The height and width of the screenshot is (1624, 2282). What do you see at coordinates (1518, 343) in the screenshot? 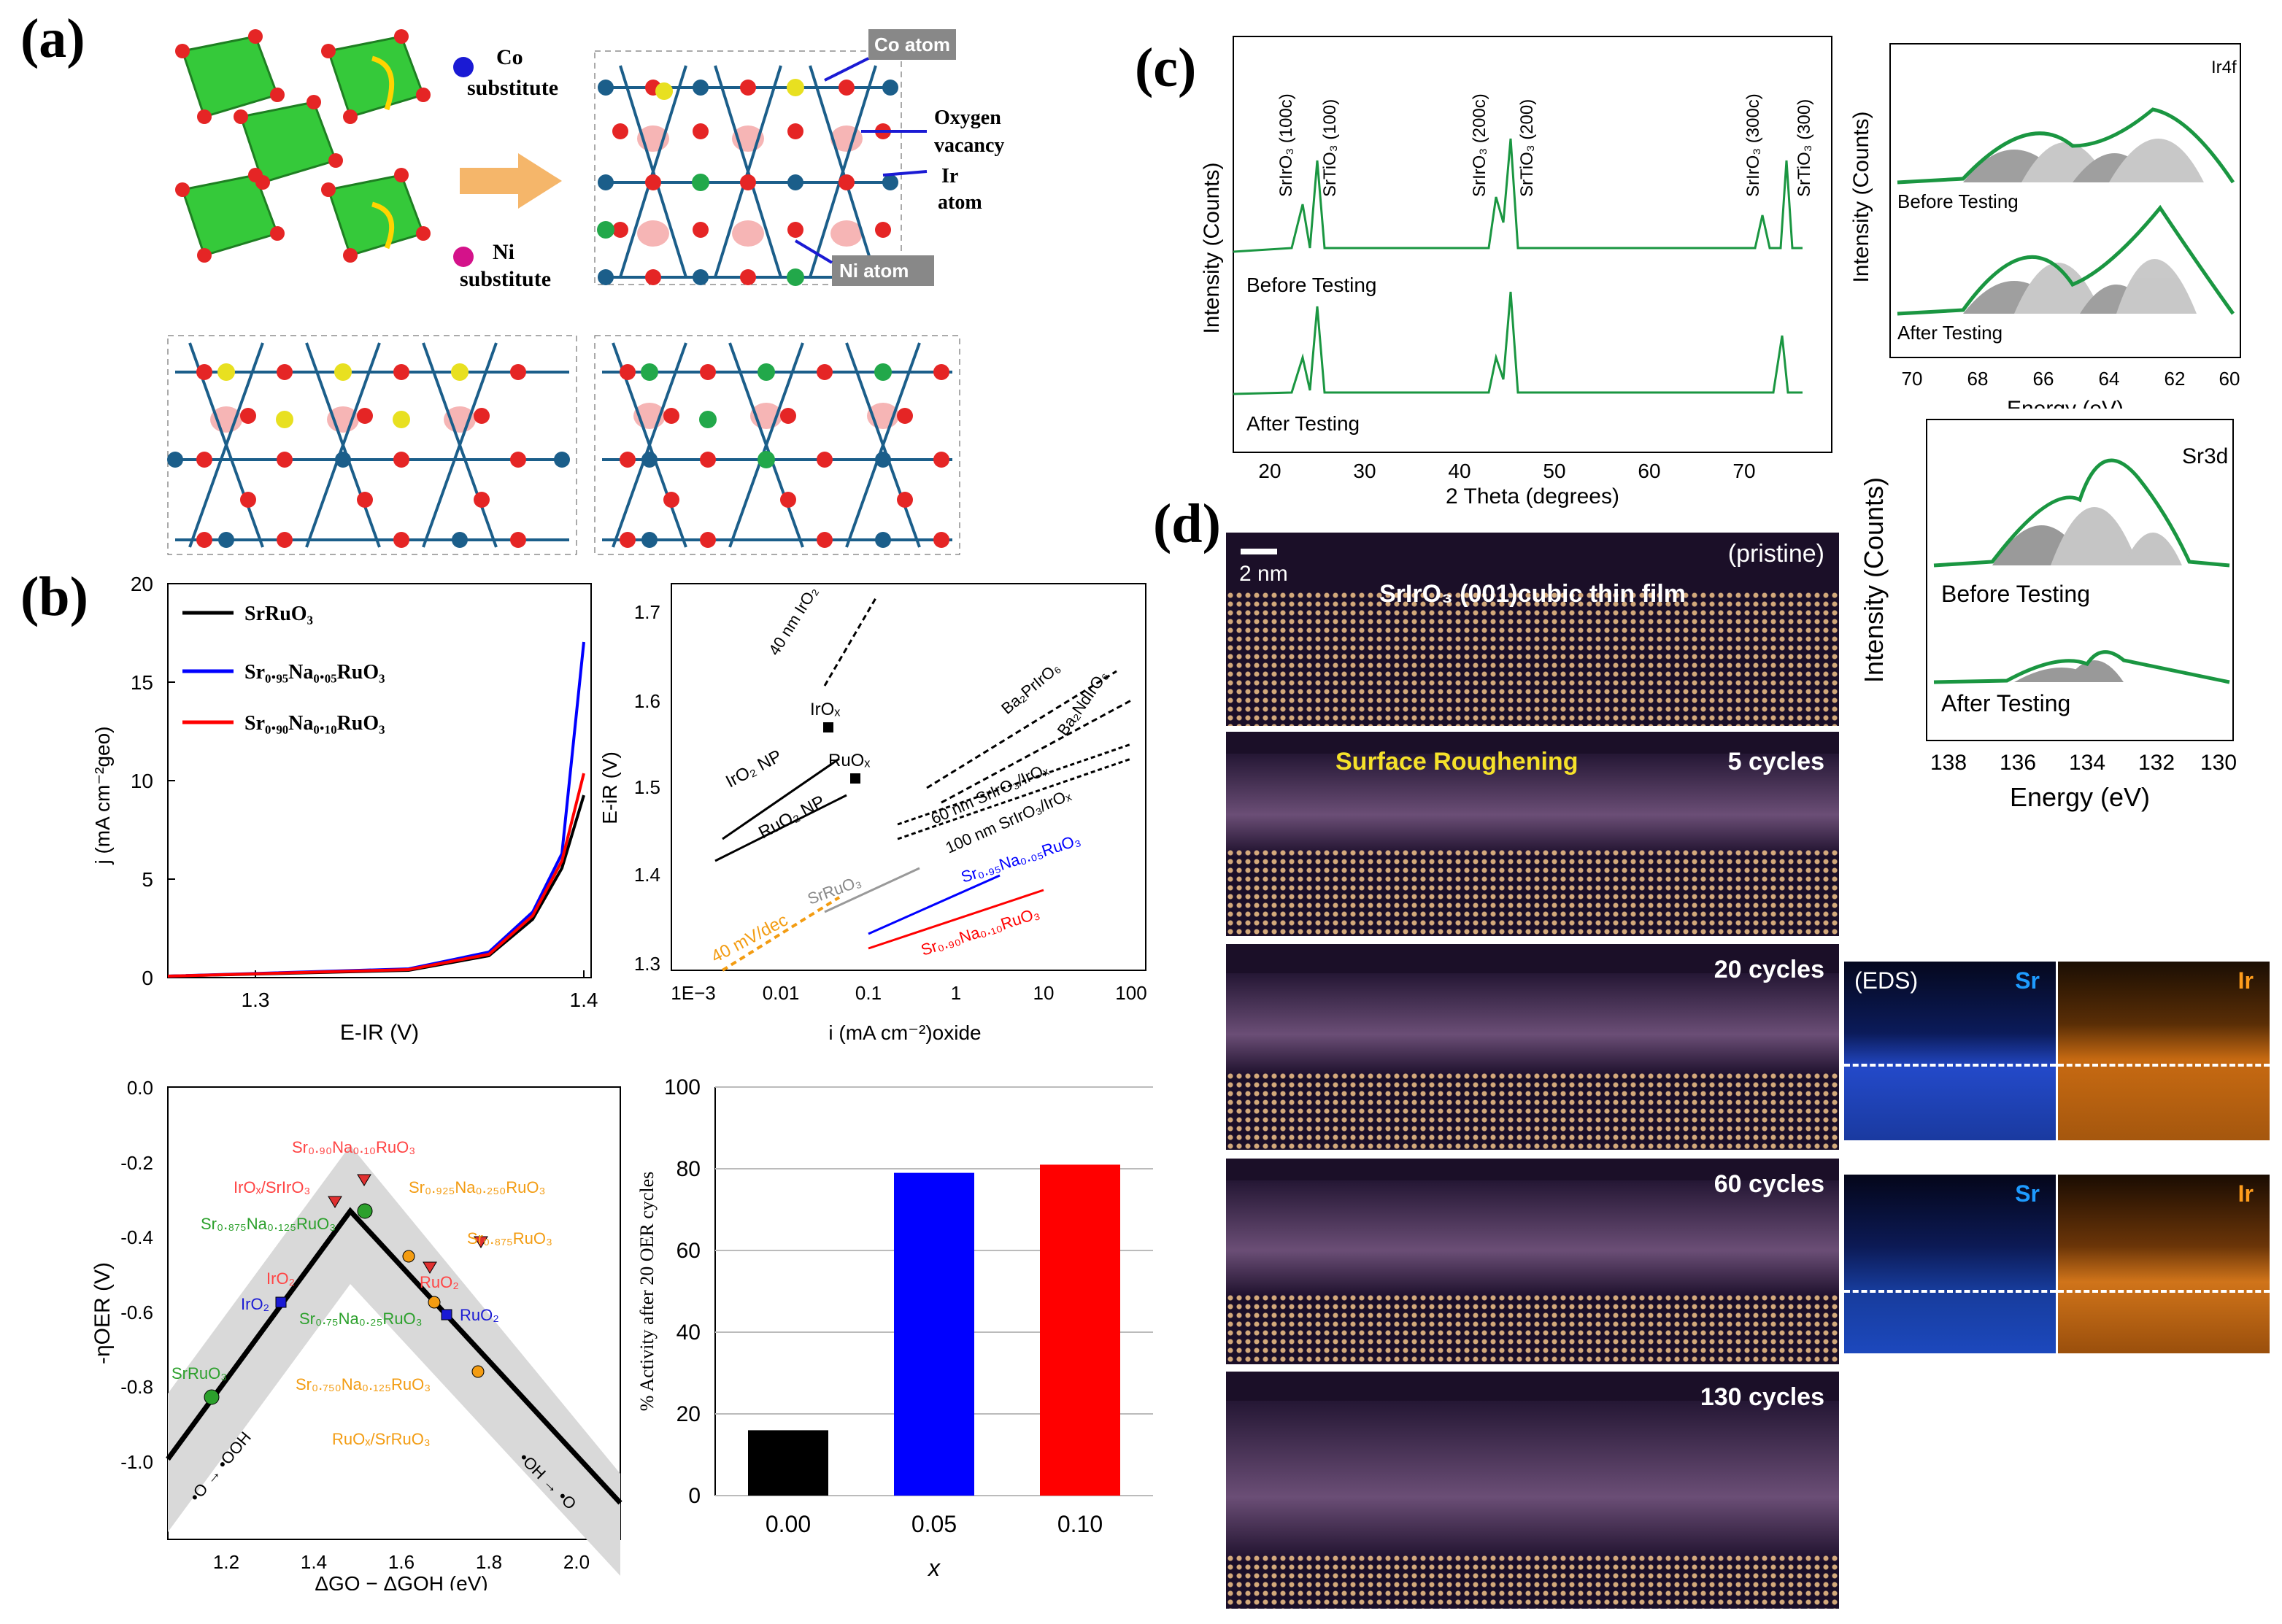
I see `xrd-after-trace` at bounding box center [1518, 343].